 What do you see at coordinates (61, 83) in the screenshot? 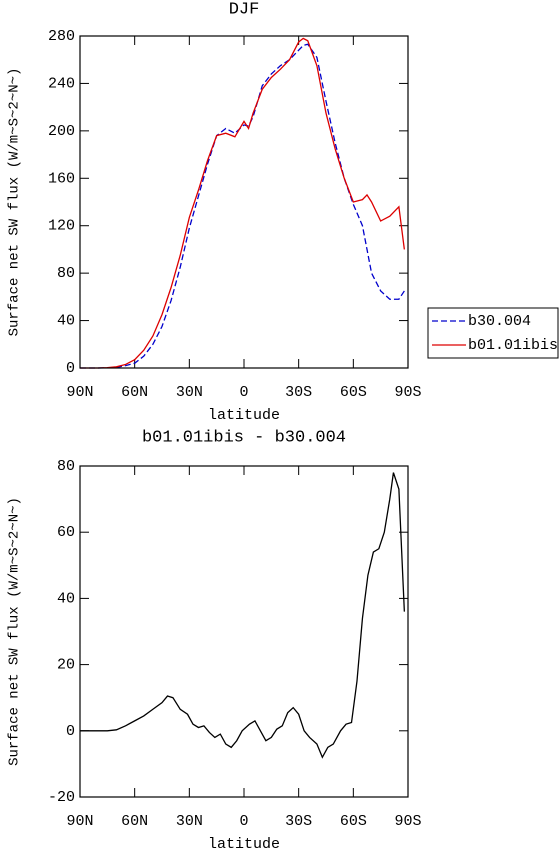
I see `y-tick-label: 240` at bounding box center [61, 83].